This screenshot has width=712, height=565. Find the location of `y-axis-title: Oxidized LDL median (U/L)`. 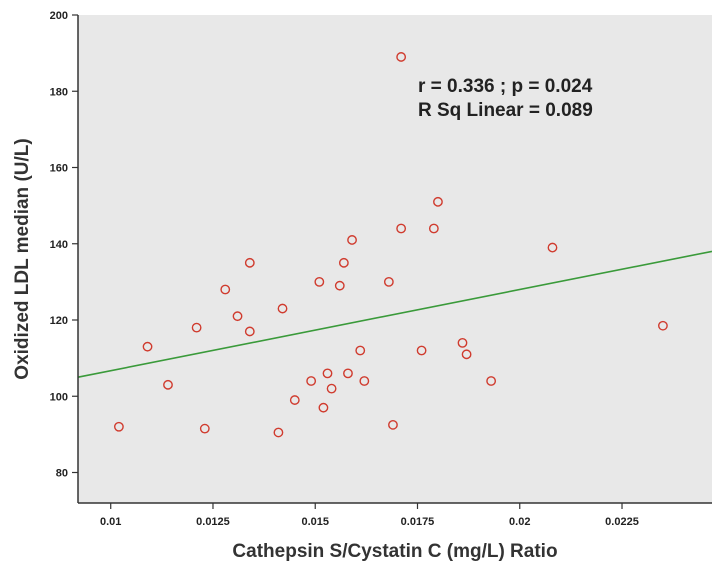

y-axis-title: Oxidized LDL median (U/L) is located at coordinates (22, 258).